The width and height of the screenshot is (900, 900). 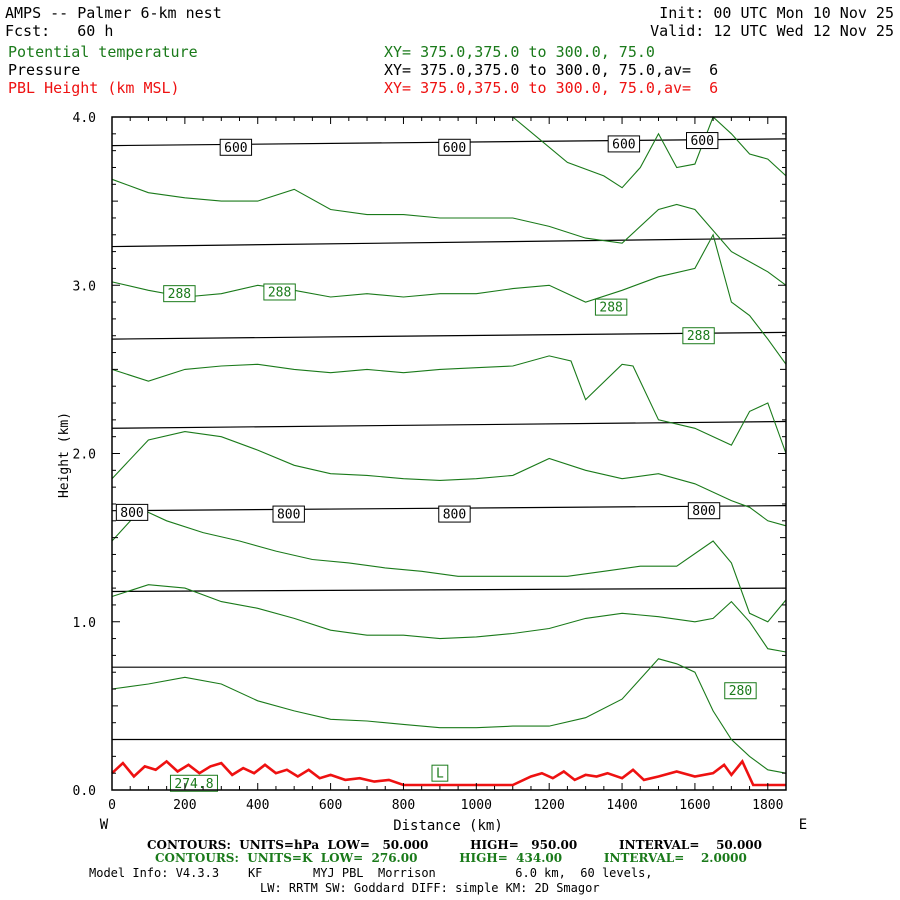 I want to click on x-tick-label-1000: 1000, so click(x=476, y=805).